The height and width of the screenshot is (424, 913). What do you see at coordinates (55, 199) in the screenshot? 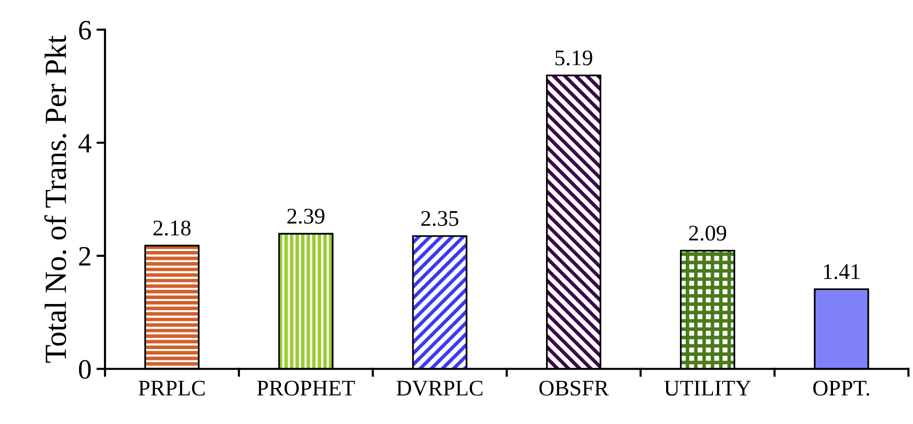
I see `y-axis-title: Total No. of Trans. Per Pkt` at bounding box center [55, 199].